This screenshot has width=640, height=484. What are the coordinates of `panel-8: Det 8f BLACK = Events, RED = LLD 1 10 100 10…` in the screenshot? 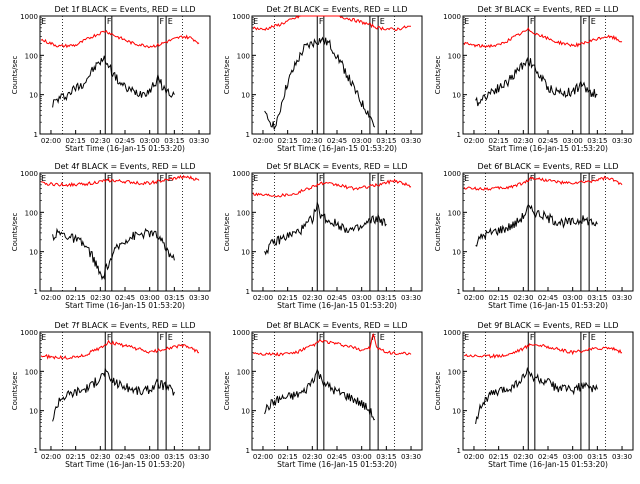 It's located at (323, 395).